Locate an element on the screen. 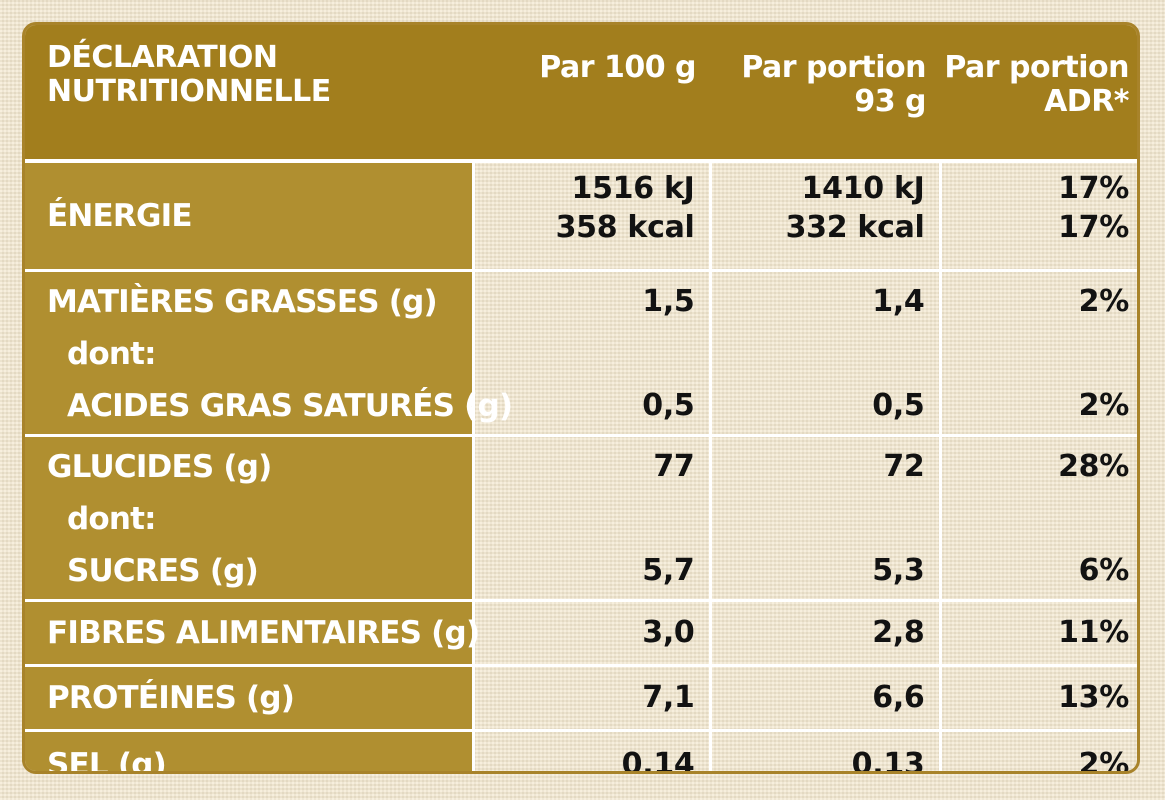 The height and width of the screenshot is (800, 1165). protein-adr: 13% is located at coordinates (1037, 697).